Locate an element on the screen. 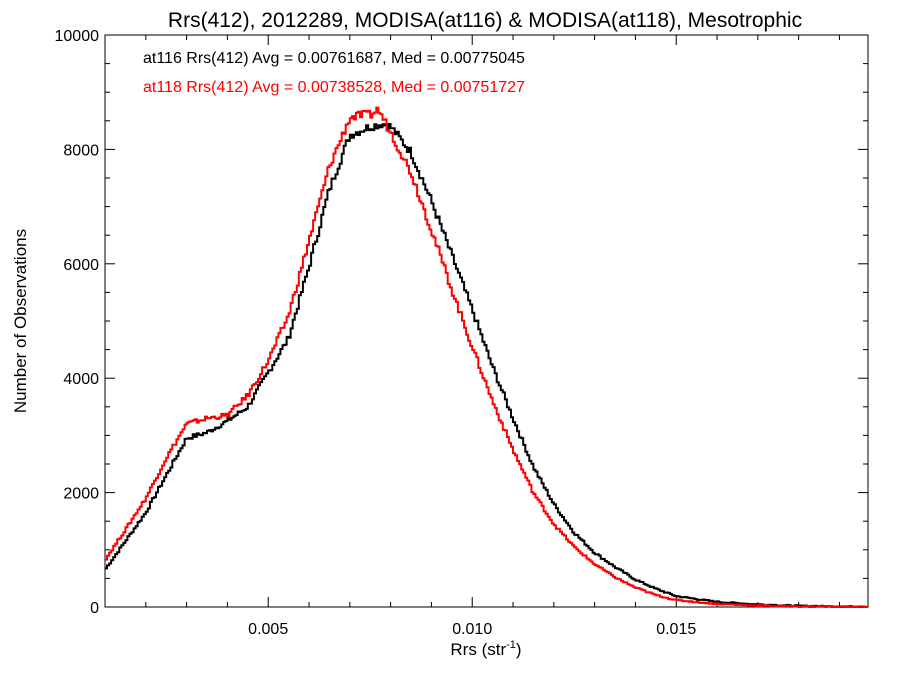 The image size is (900, 675). y-tick-label: 8000 is located at coordinates (81, 150).